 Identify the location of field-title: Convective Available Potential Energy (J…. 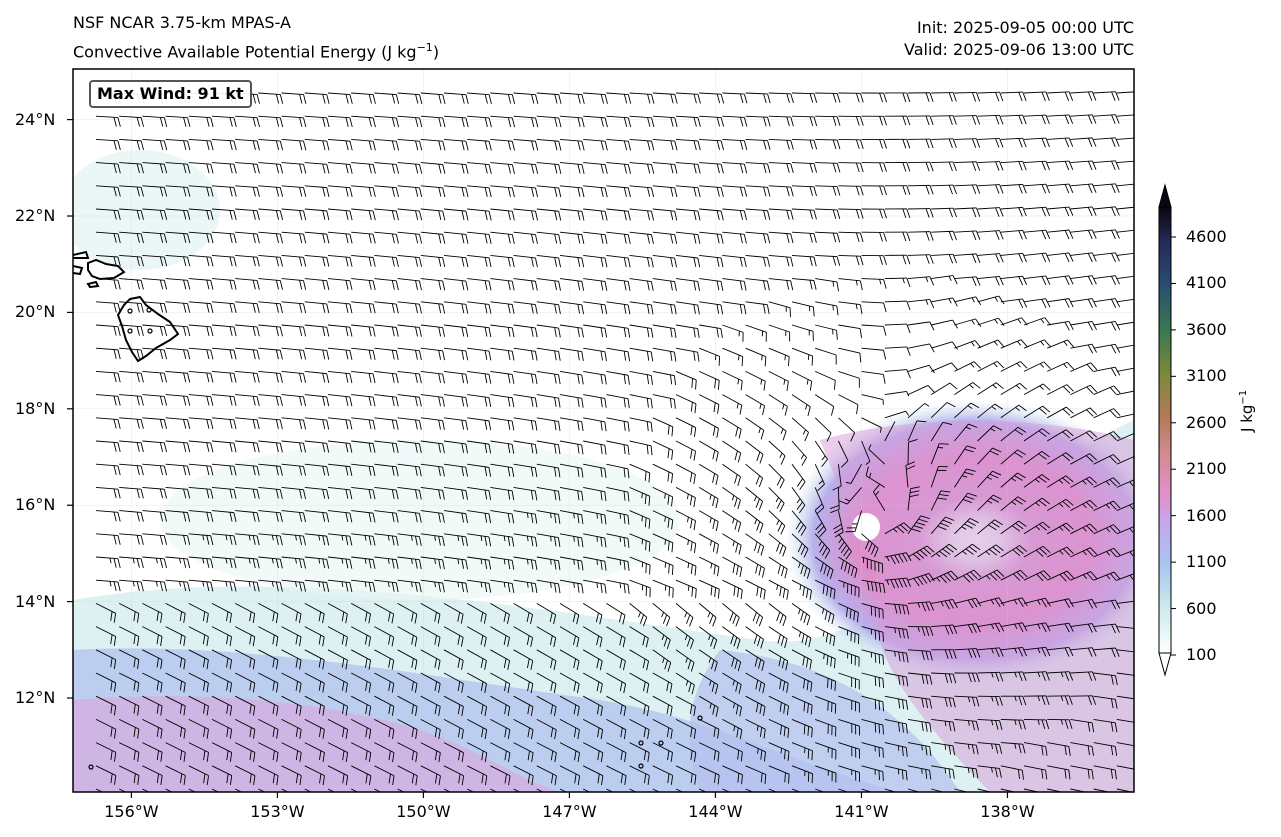
(256, 50).